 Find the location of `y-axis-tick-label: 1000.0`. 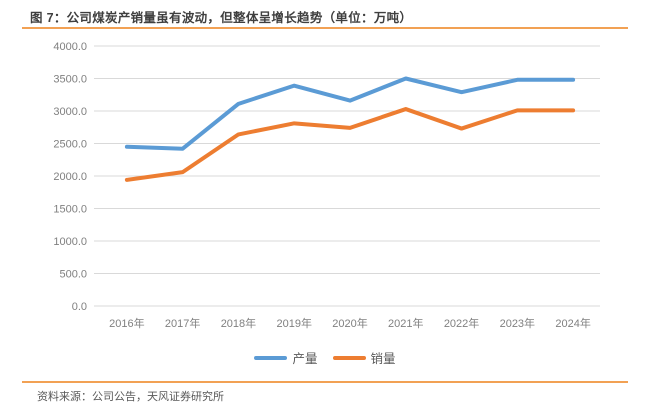

y-axis-tick-label: 1000.0 is located at coordinates (70, 242).